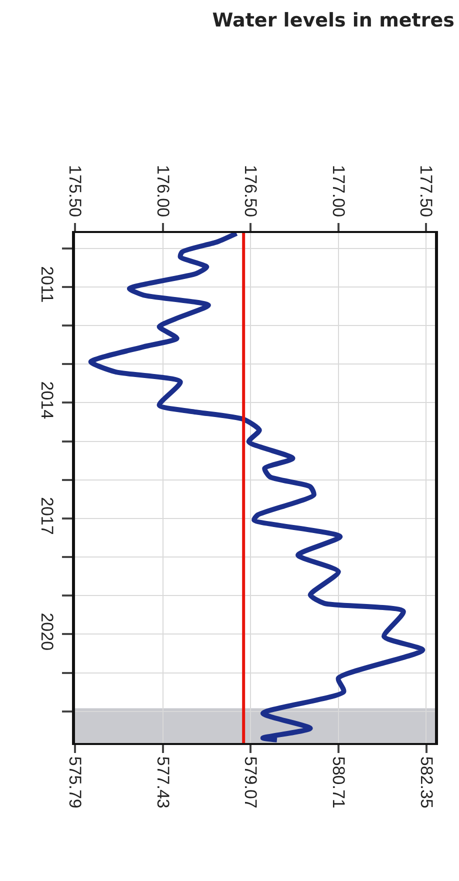  Describe the element at coordinates (74, 191) in the screenshot. I see `x2-tick-label: 175.50` at that location.